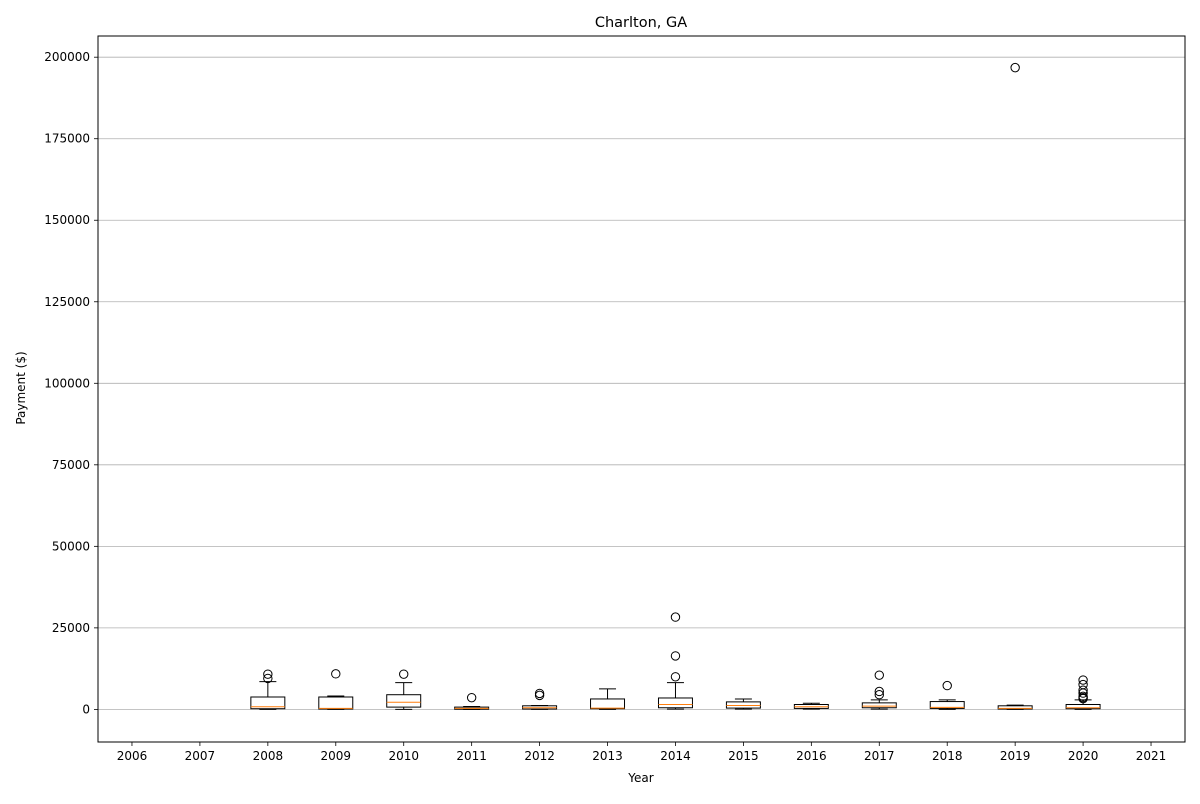 This screenshot has width=1200, height=804. What do you see at coordinates (743, 756) in the screenshot?
I see `x-tick-label: 2015` at bounding box center [743, 756].